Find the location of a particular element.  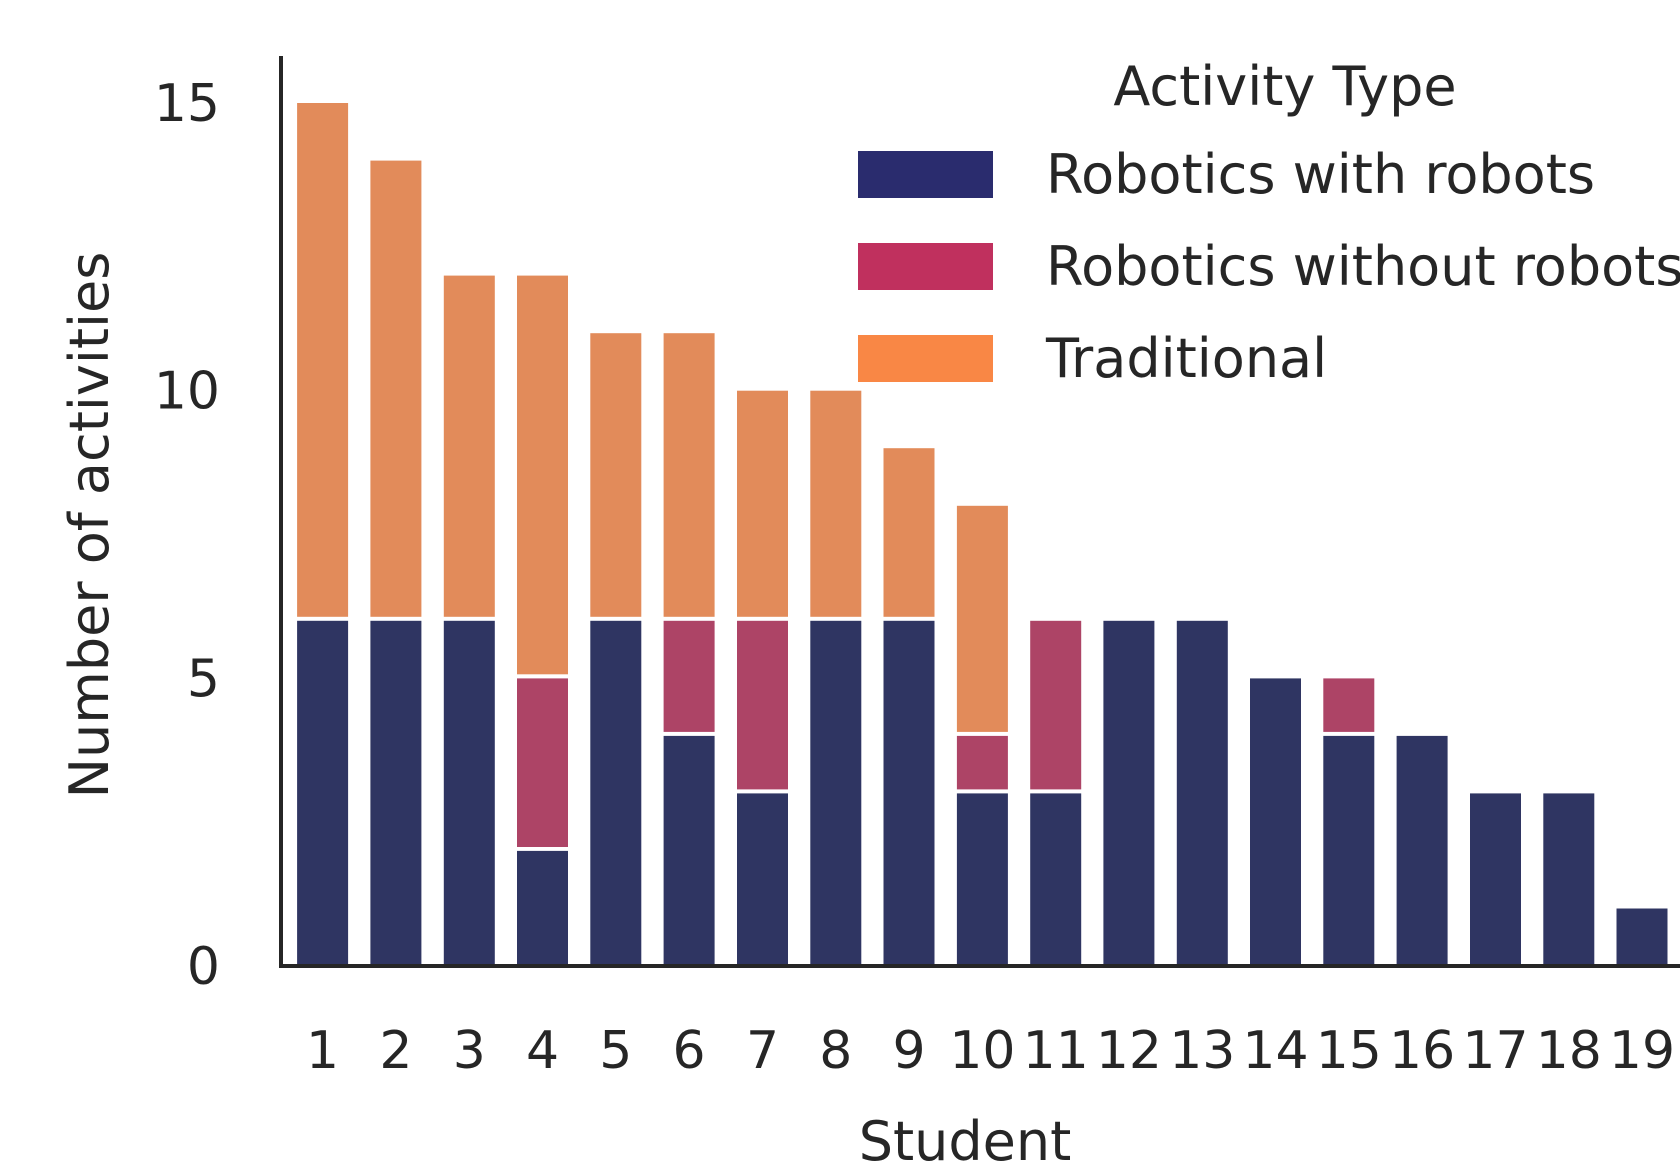

x-tick-label: 18 is located at coordinates (1569, 1051).